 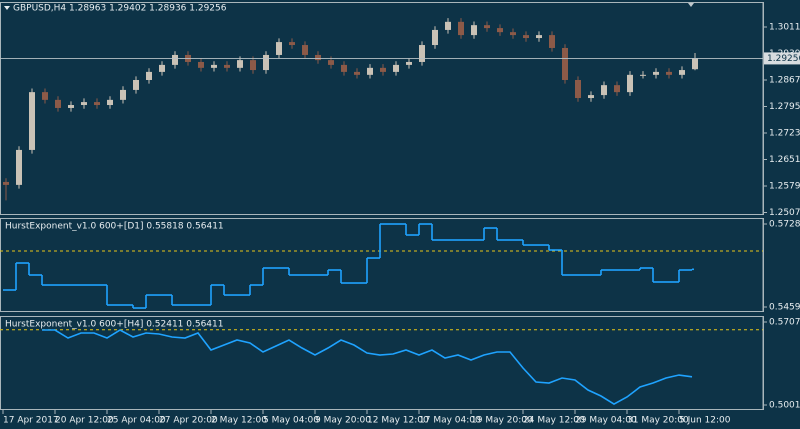 What do you see at coordinates (784, 80) in the screenshot?
I see `y-tick-label: 1.28670` at bounding box center [784, 80].